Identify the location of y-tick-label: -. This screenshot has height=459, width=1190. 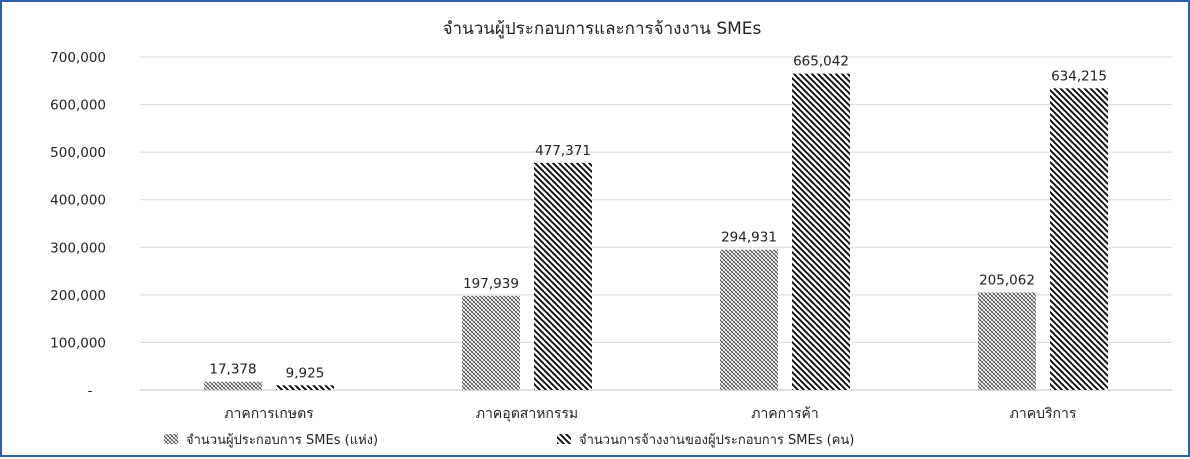
(90, 391).